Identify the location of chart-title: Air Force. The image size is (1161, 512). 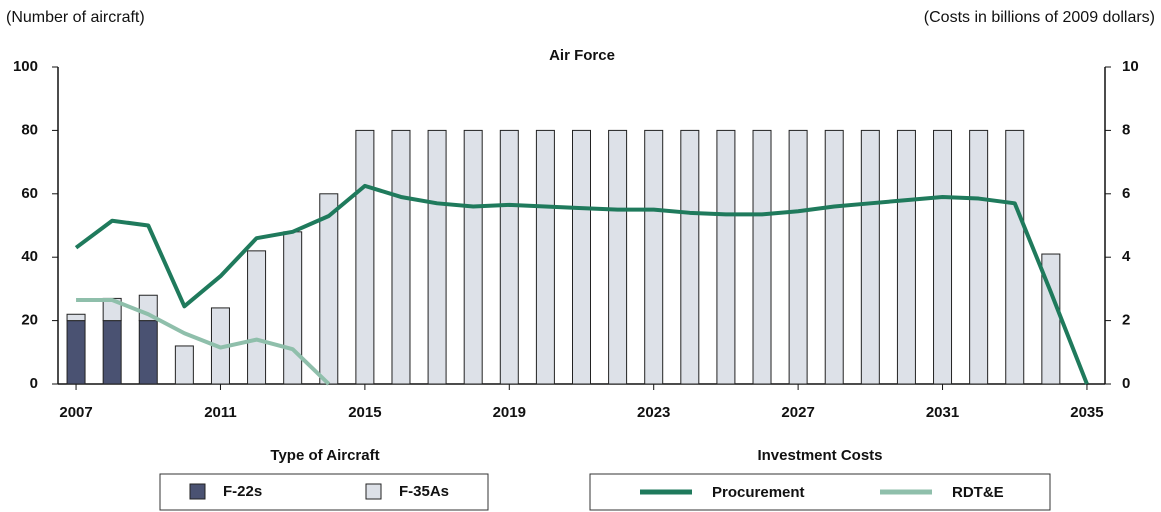
(582, 55).